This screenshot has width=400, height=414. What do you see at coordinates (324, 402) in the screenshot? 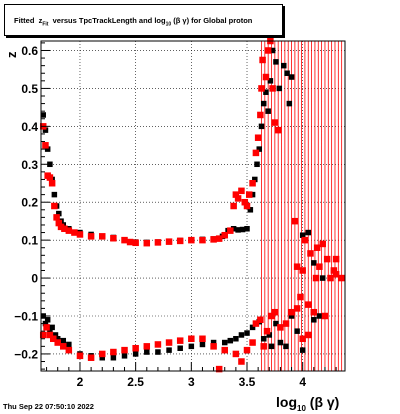
I see `x-title-rest: (β γ)` at bounding box center [324, 402].